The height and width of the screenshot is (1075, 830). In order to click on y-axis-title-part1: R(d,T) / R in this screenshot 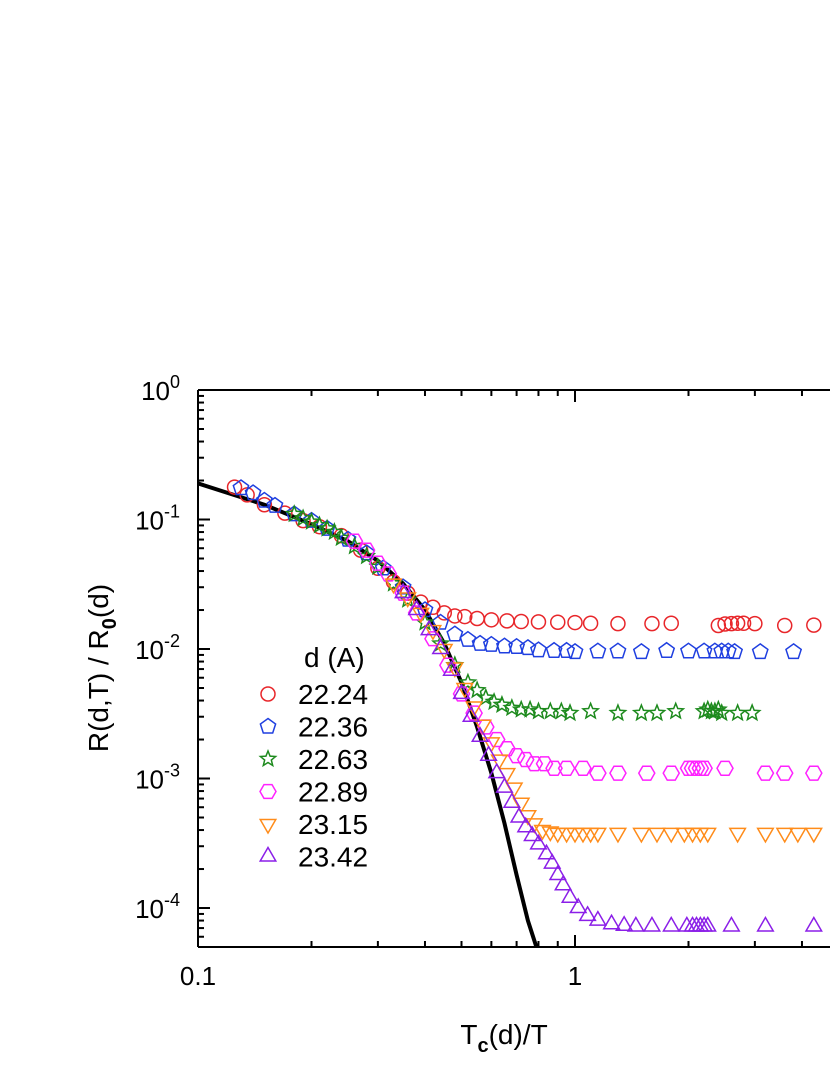, I will do `click(98, 690)`.